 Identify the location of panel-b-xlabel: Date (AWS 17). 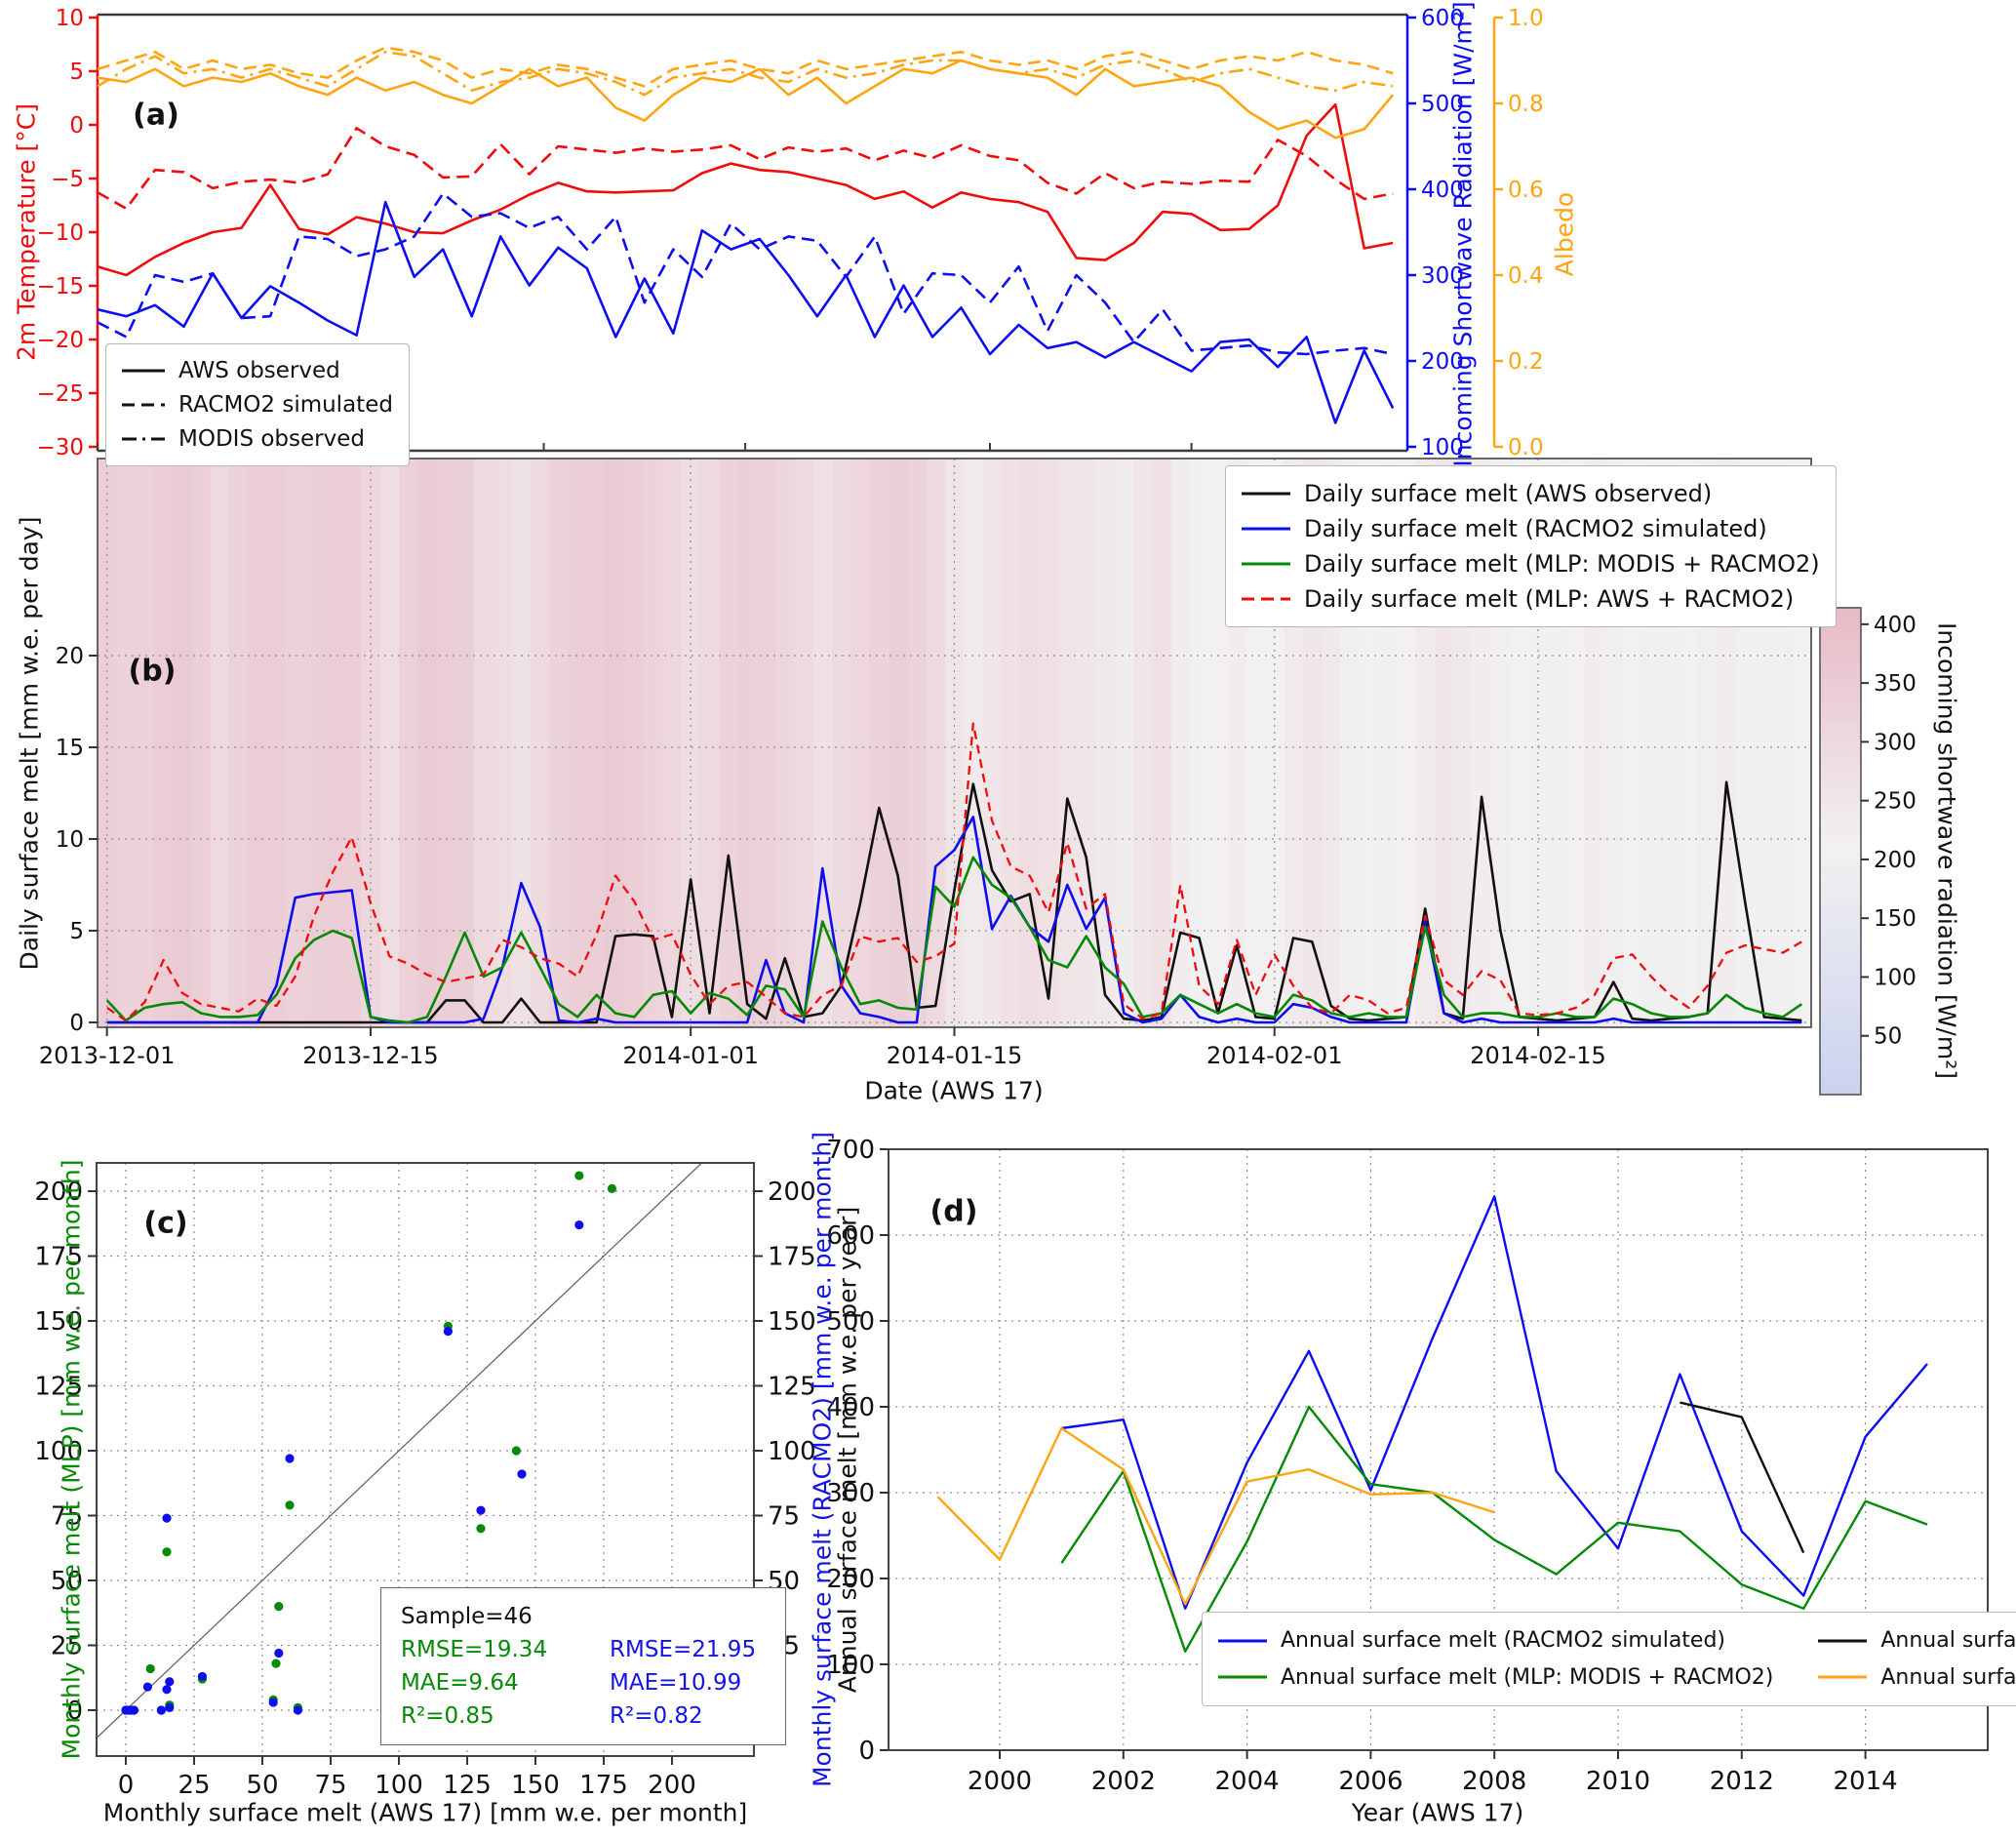
(954, 1090).